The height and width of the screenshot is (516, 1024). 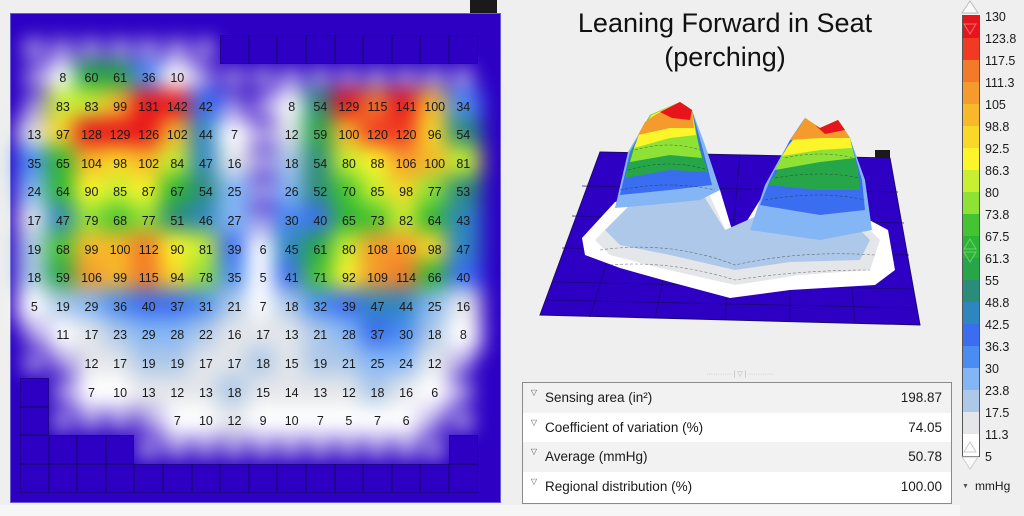 I want to click on heatmap-cell-value: 128, so click(x=91, y=135).